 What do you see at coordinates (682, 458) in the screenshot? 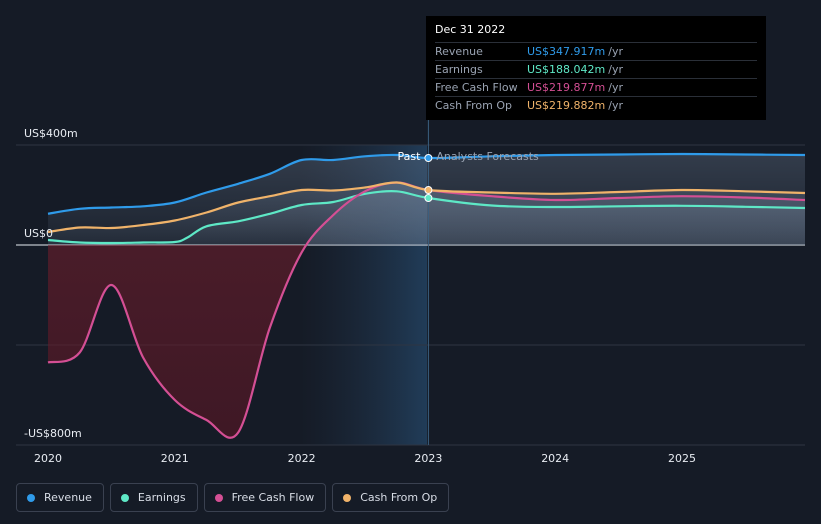
I see `x-tick-label: 2025` at bounding box center [682, 458].